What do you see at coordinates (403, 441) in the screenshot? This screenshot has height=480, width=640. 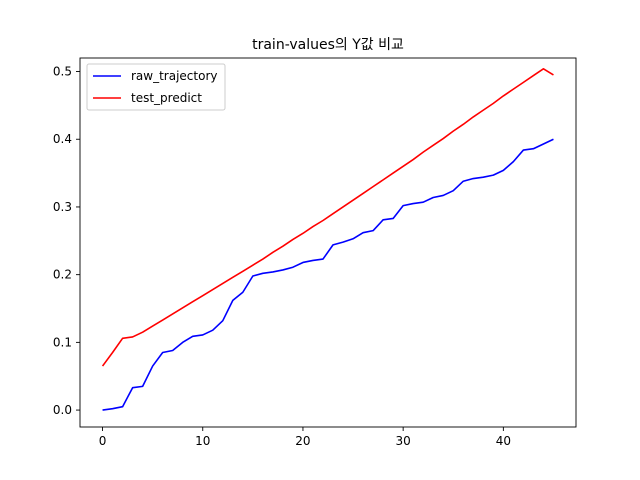 I see `x-tick-label: 30` at bounding box center [403, 441].